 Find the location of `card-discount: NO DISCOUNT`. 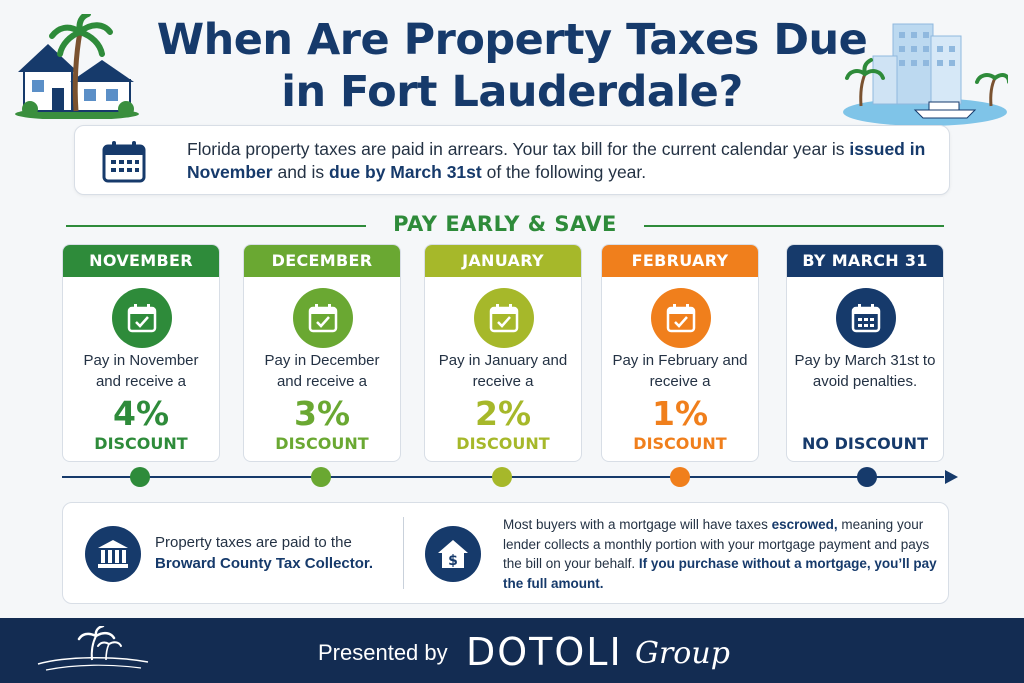

card-discount: NO DISCOUNT is located at coordinates (865, 443).